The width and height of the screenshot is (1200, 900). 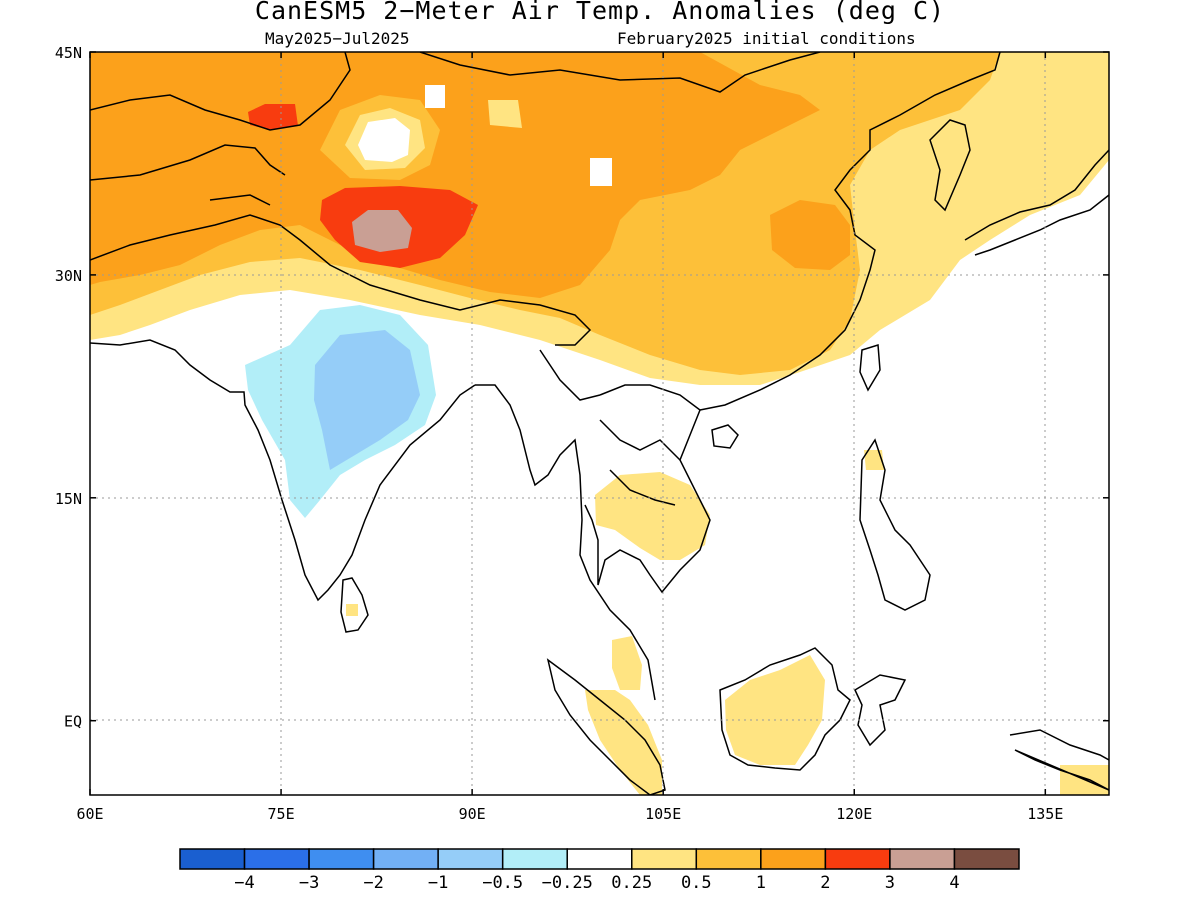 I want to click on coastline-korea, so click(x=950, y=165).